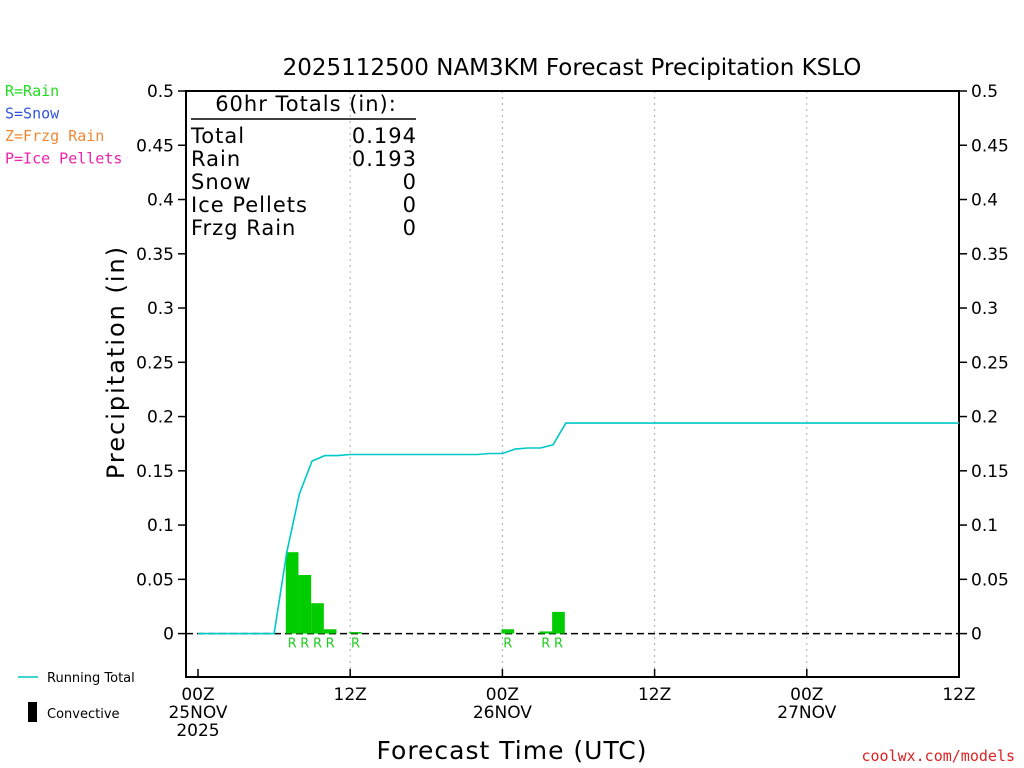  I want to click on ytick-label-left-0: 0.5, so click(160, 92).